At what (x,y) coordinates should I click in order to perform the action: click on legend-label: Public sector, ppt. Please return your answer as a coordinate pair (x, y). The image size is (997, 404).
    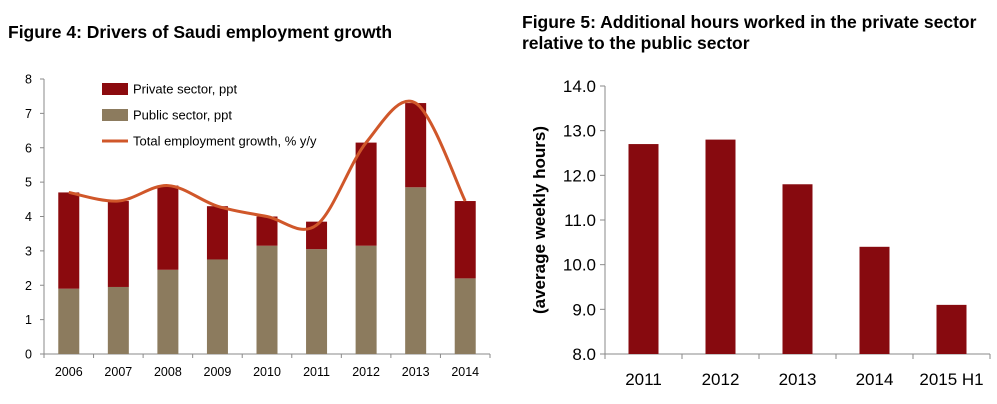
    Looking at the image, I should click on (182, 115).